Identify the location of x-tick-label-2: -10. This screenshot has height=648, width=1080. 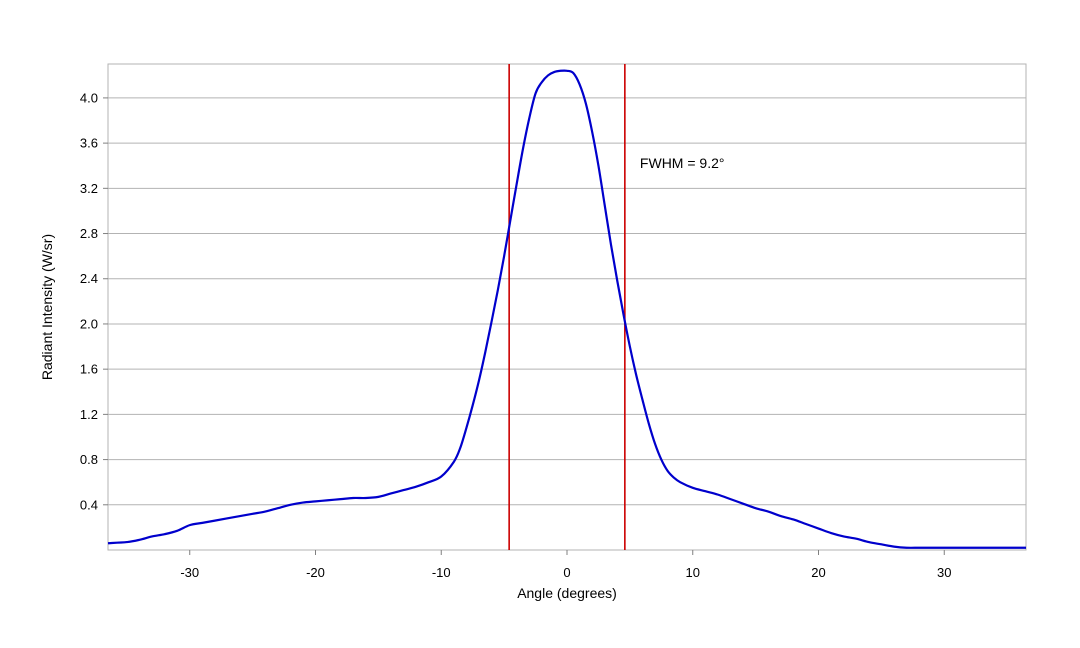
(441, 572).